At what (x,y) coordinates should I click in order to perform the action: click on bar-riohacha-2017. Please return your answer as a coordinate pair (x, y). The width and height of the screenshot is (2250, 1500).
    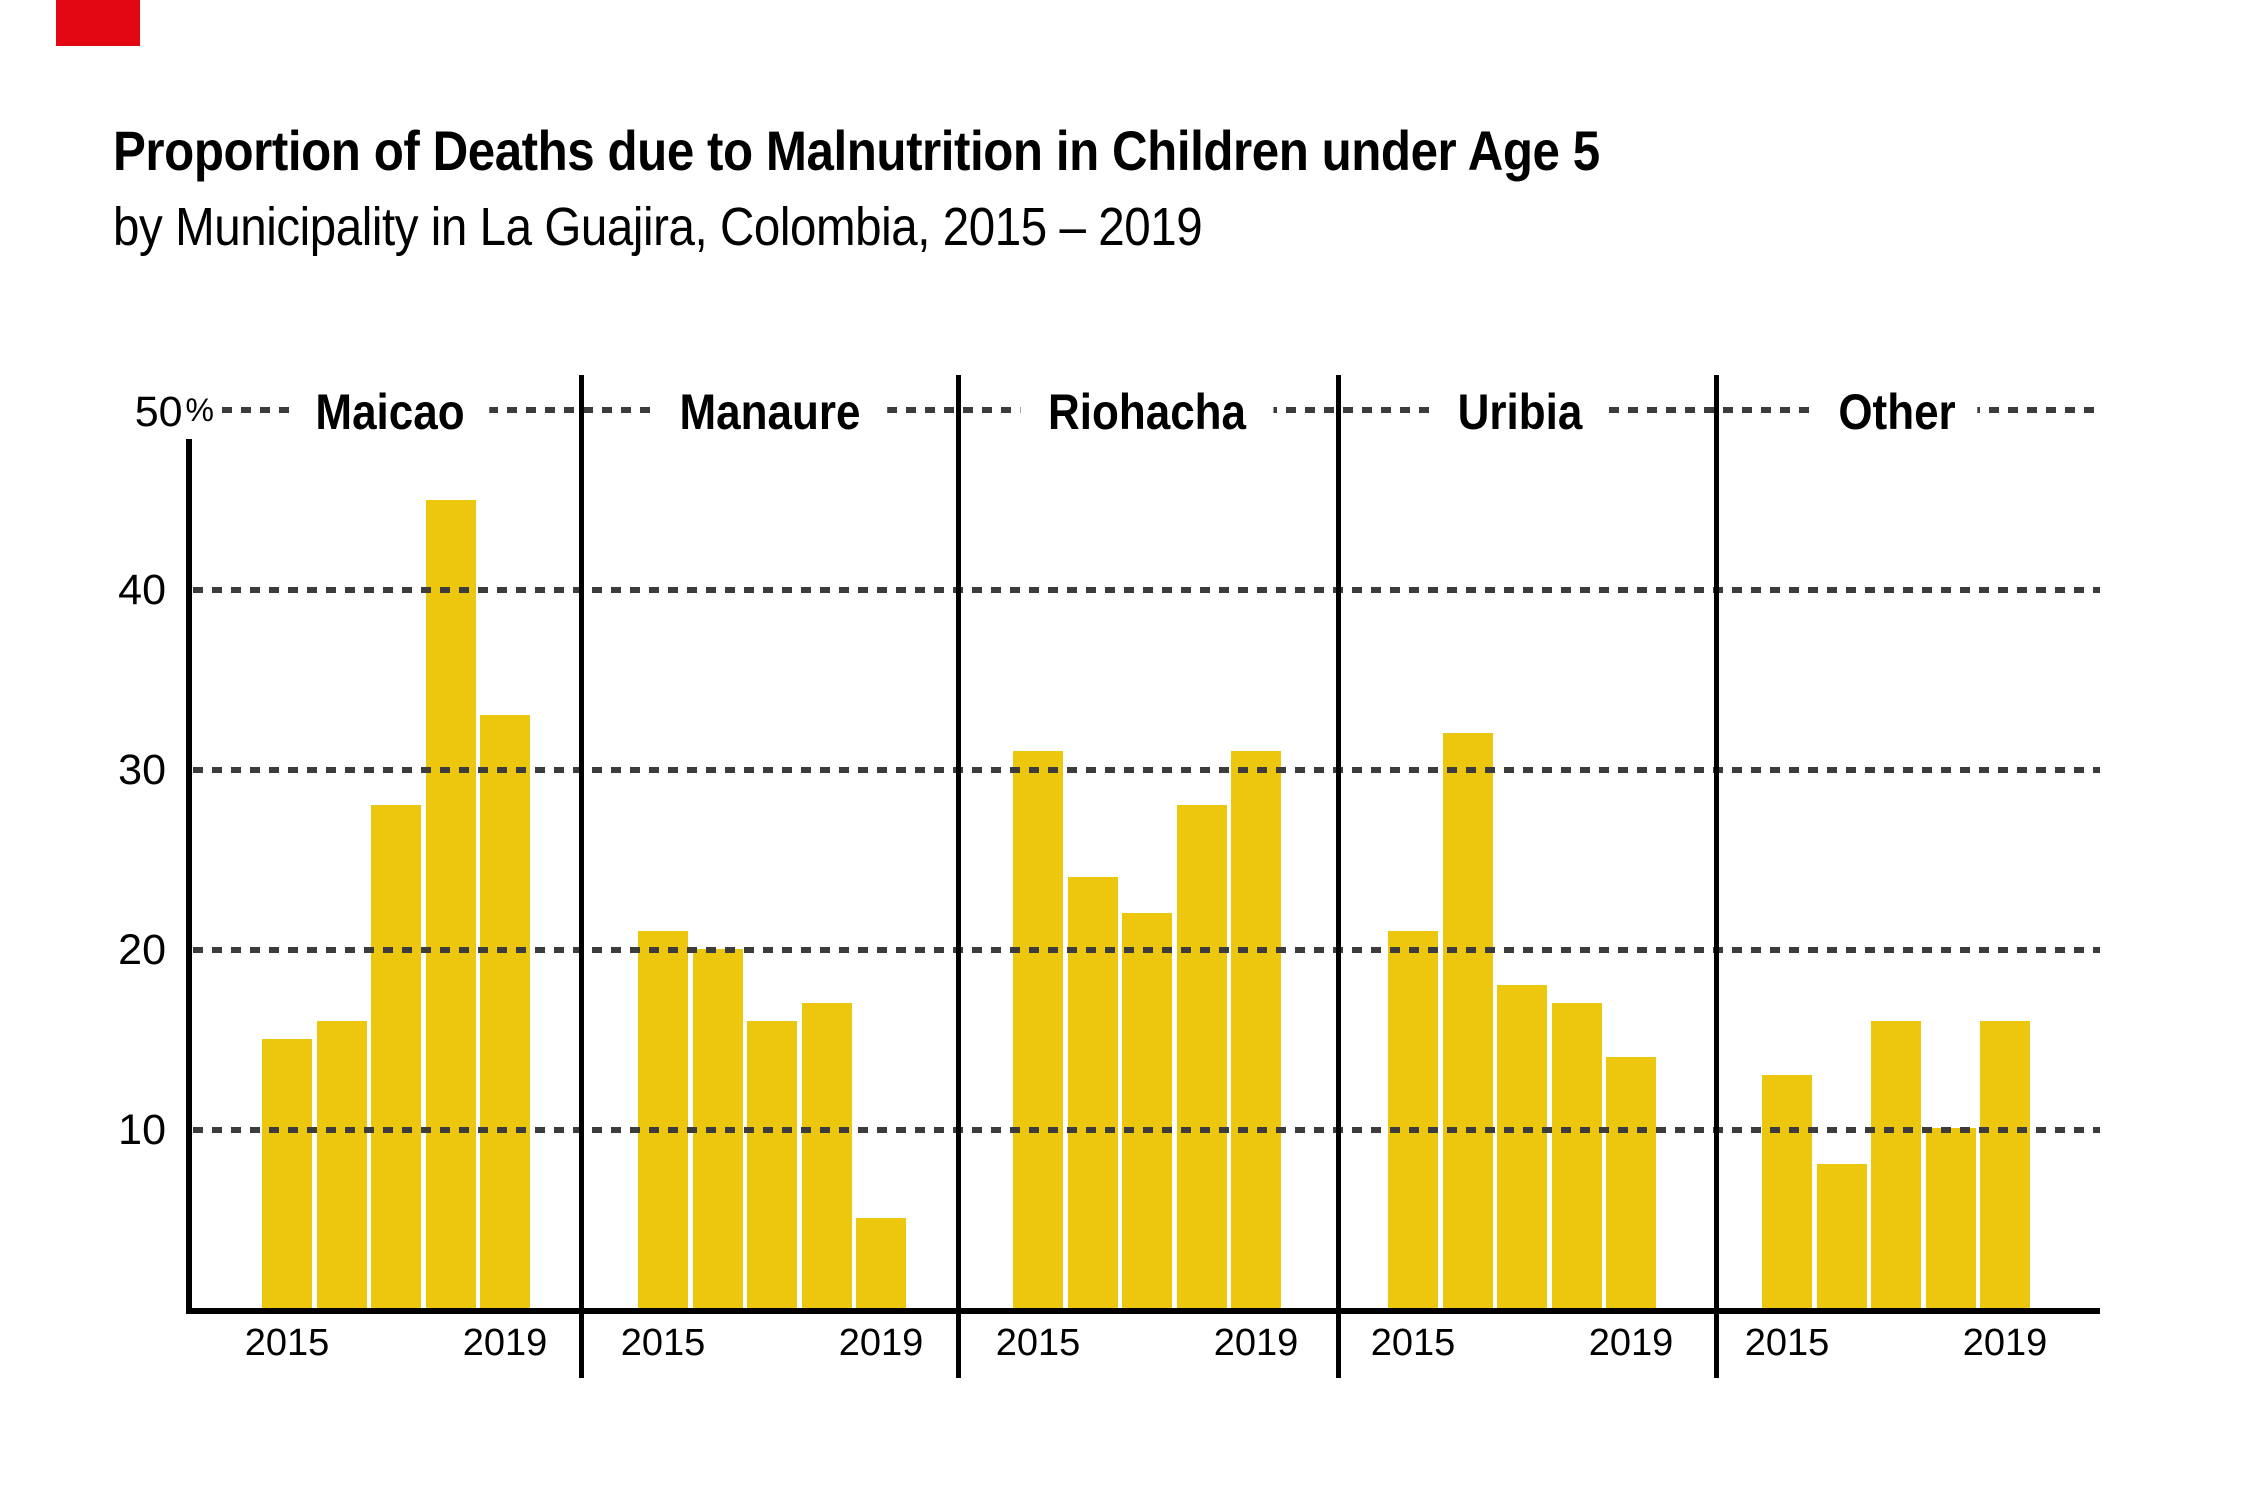
    Looking at the image, I should click on (1147, 1110).